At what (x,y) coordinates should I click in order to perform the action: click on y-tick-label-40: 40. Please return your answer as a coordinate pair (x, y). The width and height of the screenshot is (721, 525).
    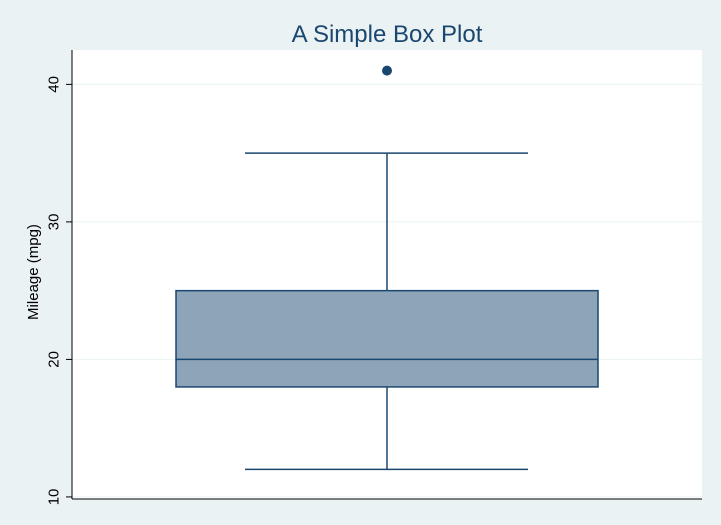
    Looking at the image, I should click on (54, 84).